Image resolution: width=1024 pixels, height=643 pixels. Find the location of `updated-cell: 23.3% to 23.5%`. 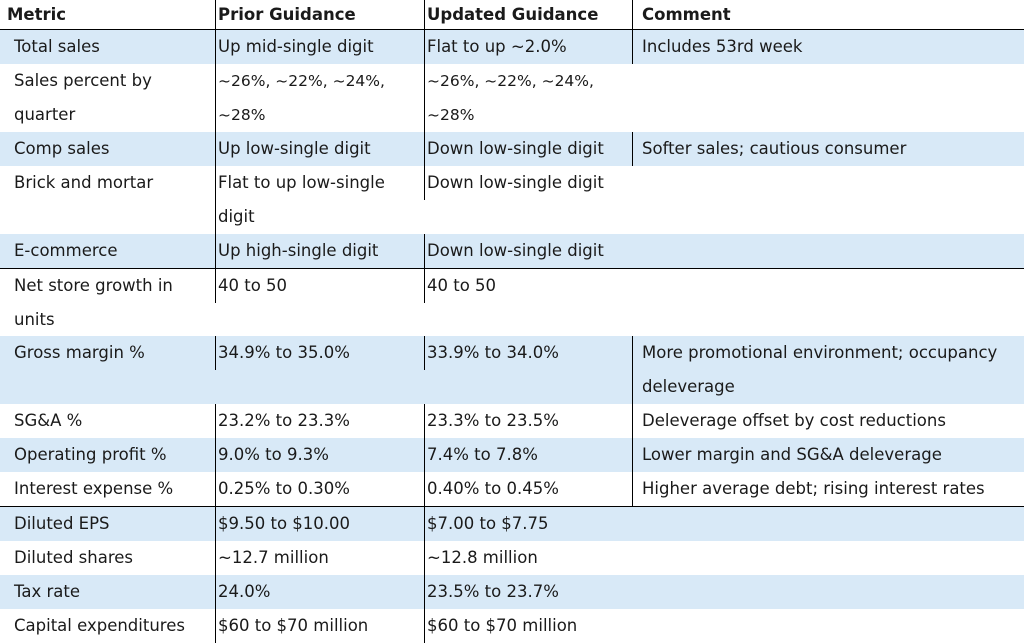

updated-cell: 23.3% to 23.5% is located at coordinates (528, 421).